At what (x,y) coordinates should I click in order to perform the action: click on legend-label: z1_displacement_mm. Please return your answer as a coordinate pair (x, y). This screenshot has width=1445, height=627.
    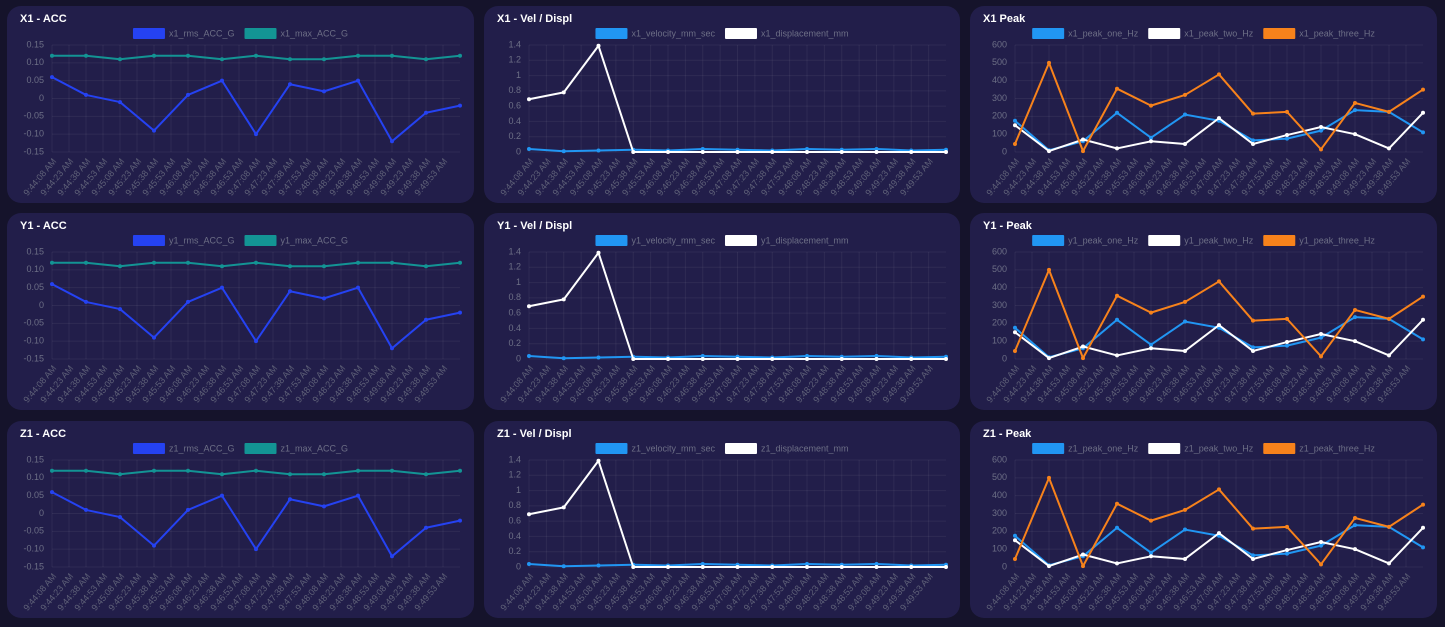
    Looking at the image, I should click on (805, 448).